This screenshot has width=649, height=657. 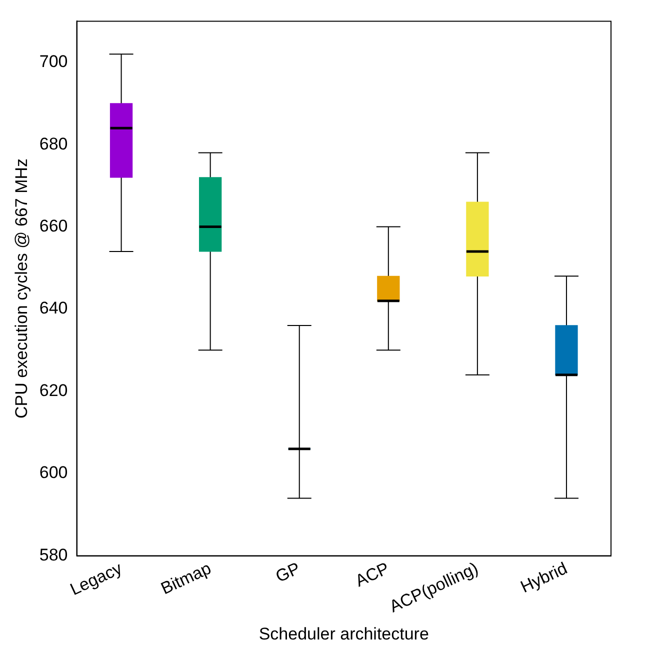 I want to click on y-axis-title: CPU execution cycles @ 667 MHz, so click(x=21, y=288).